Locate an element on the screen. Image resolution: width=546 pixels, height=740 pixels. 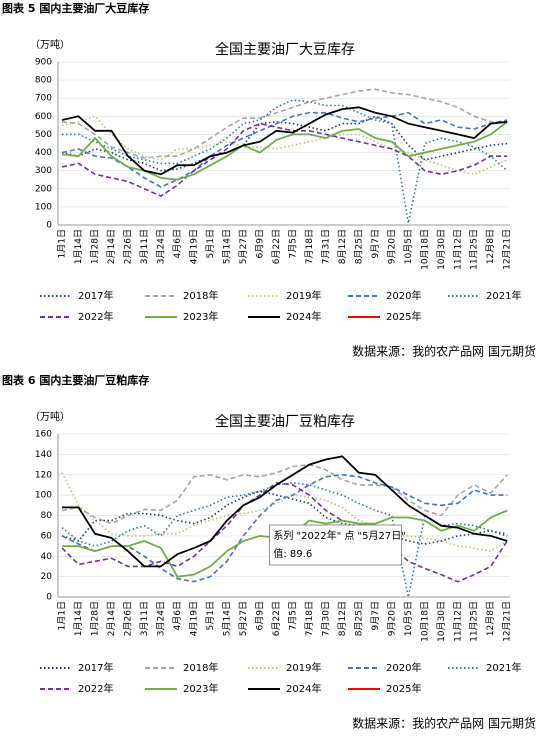
x-tick-label: 3月24日 is located at coordinates (160, 618).